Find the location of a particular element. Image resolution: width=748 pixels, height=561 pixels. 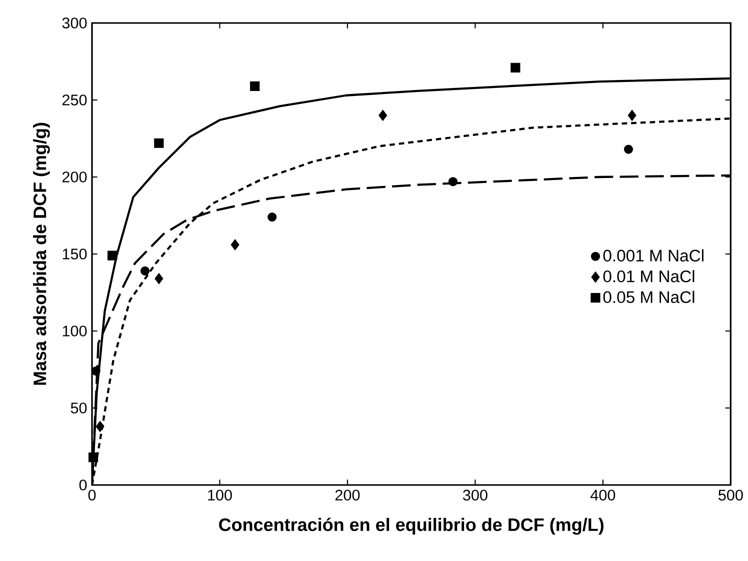

y-tick-label: 50 is located at coordinates (78, 408).